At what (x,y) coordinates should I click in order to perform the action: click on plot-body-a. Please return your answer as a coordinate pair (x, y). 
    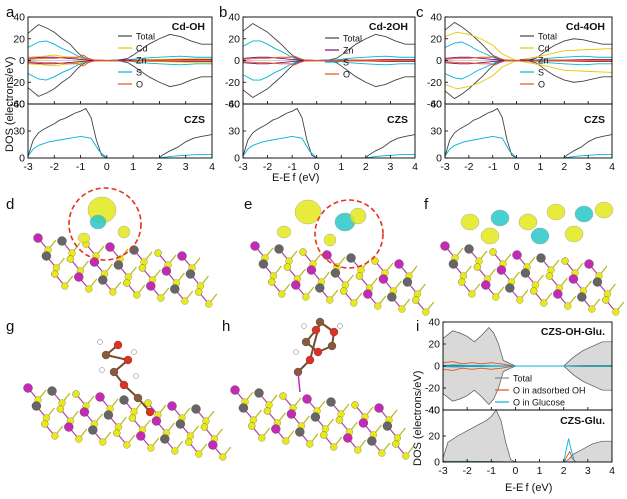
    Looking at the image, I should click on (120, 60).